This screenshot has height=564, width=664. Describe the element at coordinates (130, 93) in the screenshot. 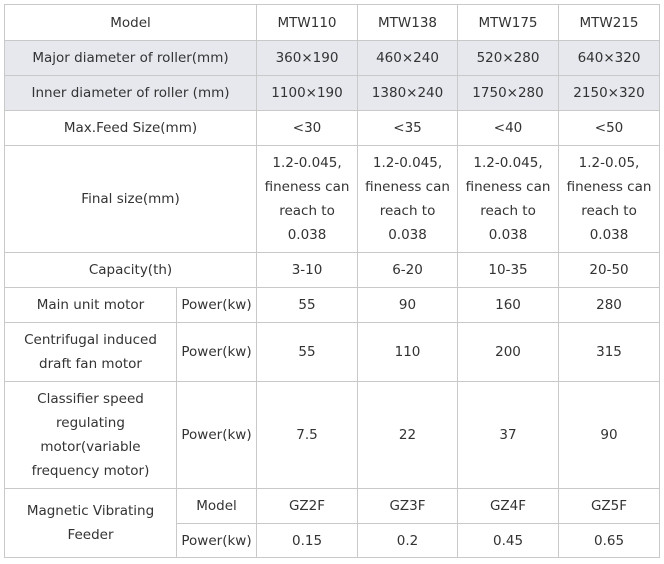

I see `row-label: Inner diameter of roller (mm)` at that location.